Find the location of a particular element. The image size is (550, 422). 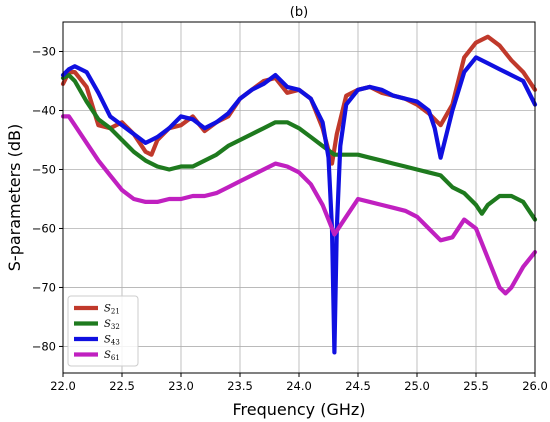

x-tick-label: 24.0 is located at coordinates (299, 386).